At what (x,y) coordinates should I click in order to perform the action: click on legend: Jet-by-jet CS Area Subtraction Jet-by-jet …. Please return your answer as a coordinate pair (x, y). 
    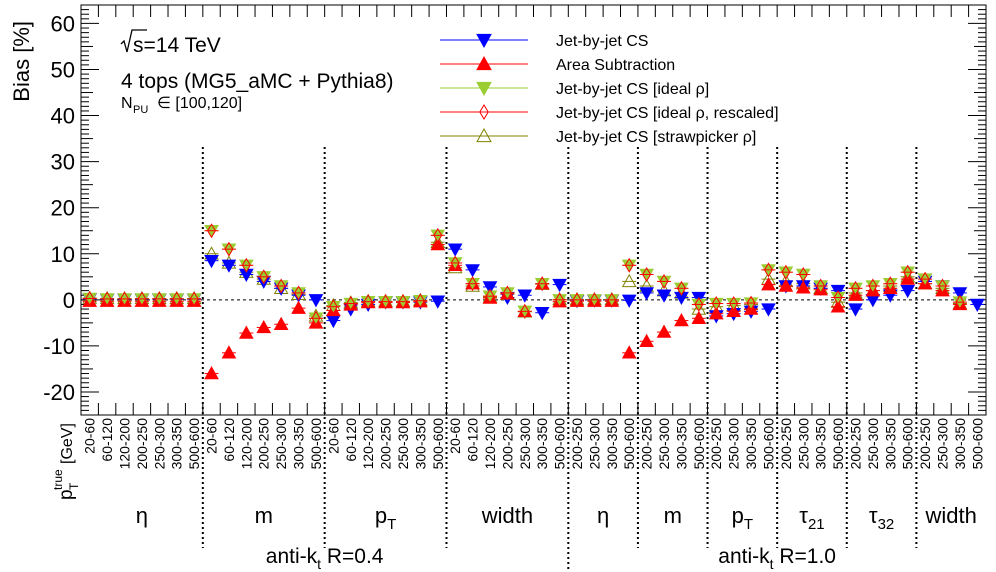
    Looking at the image, I should click on (609, 89).